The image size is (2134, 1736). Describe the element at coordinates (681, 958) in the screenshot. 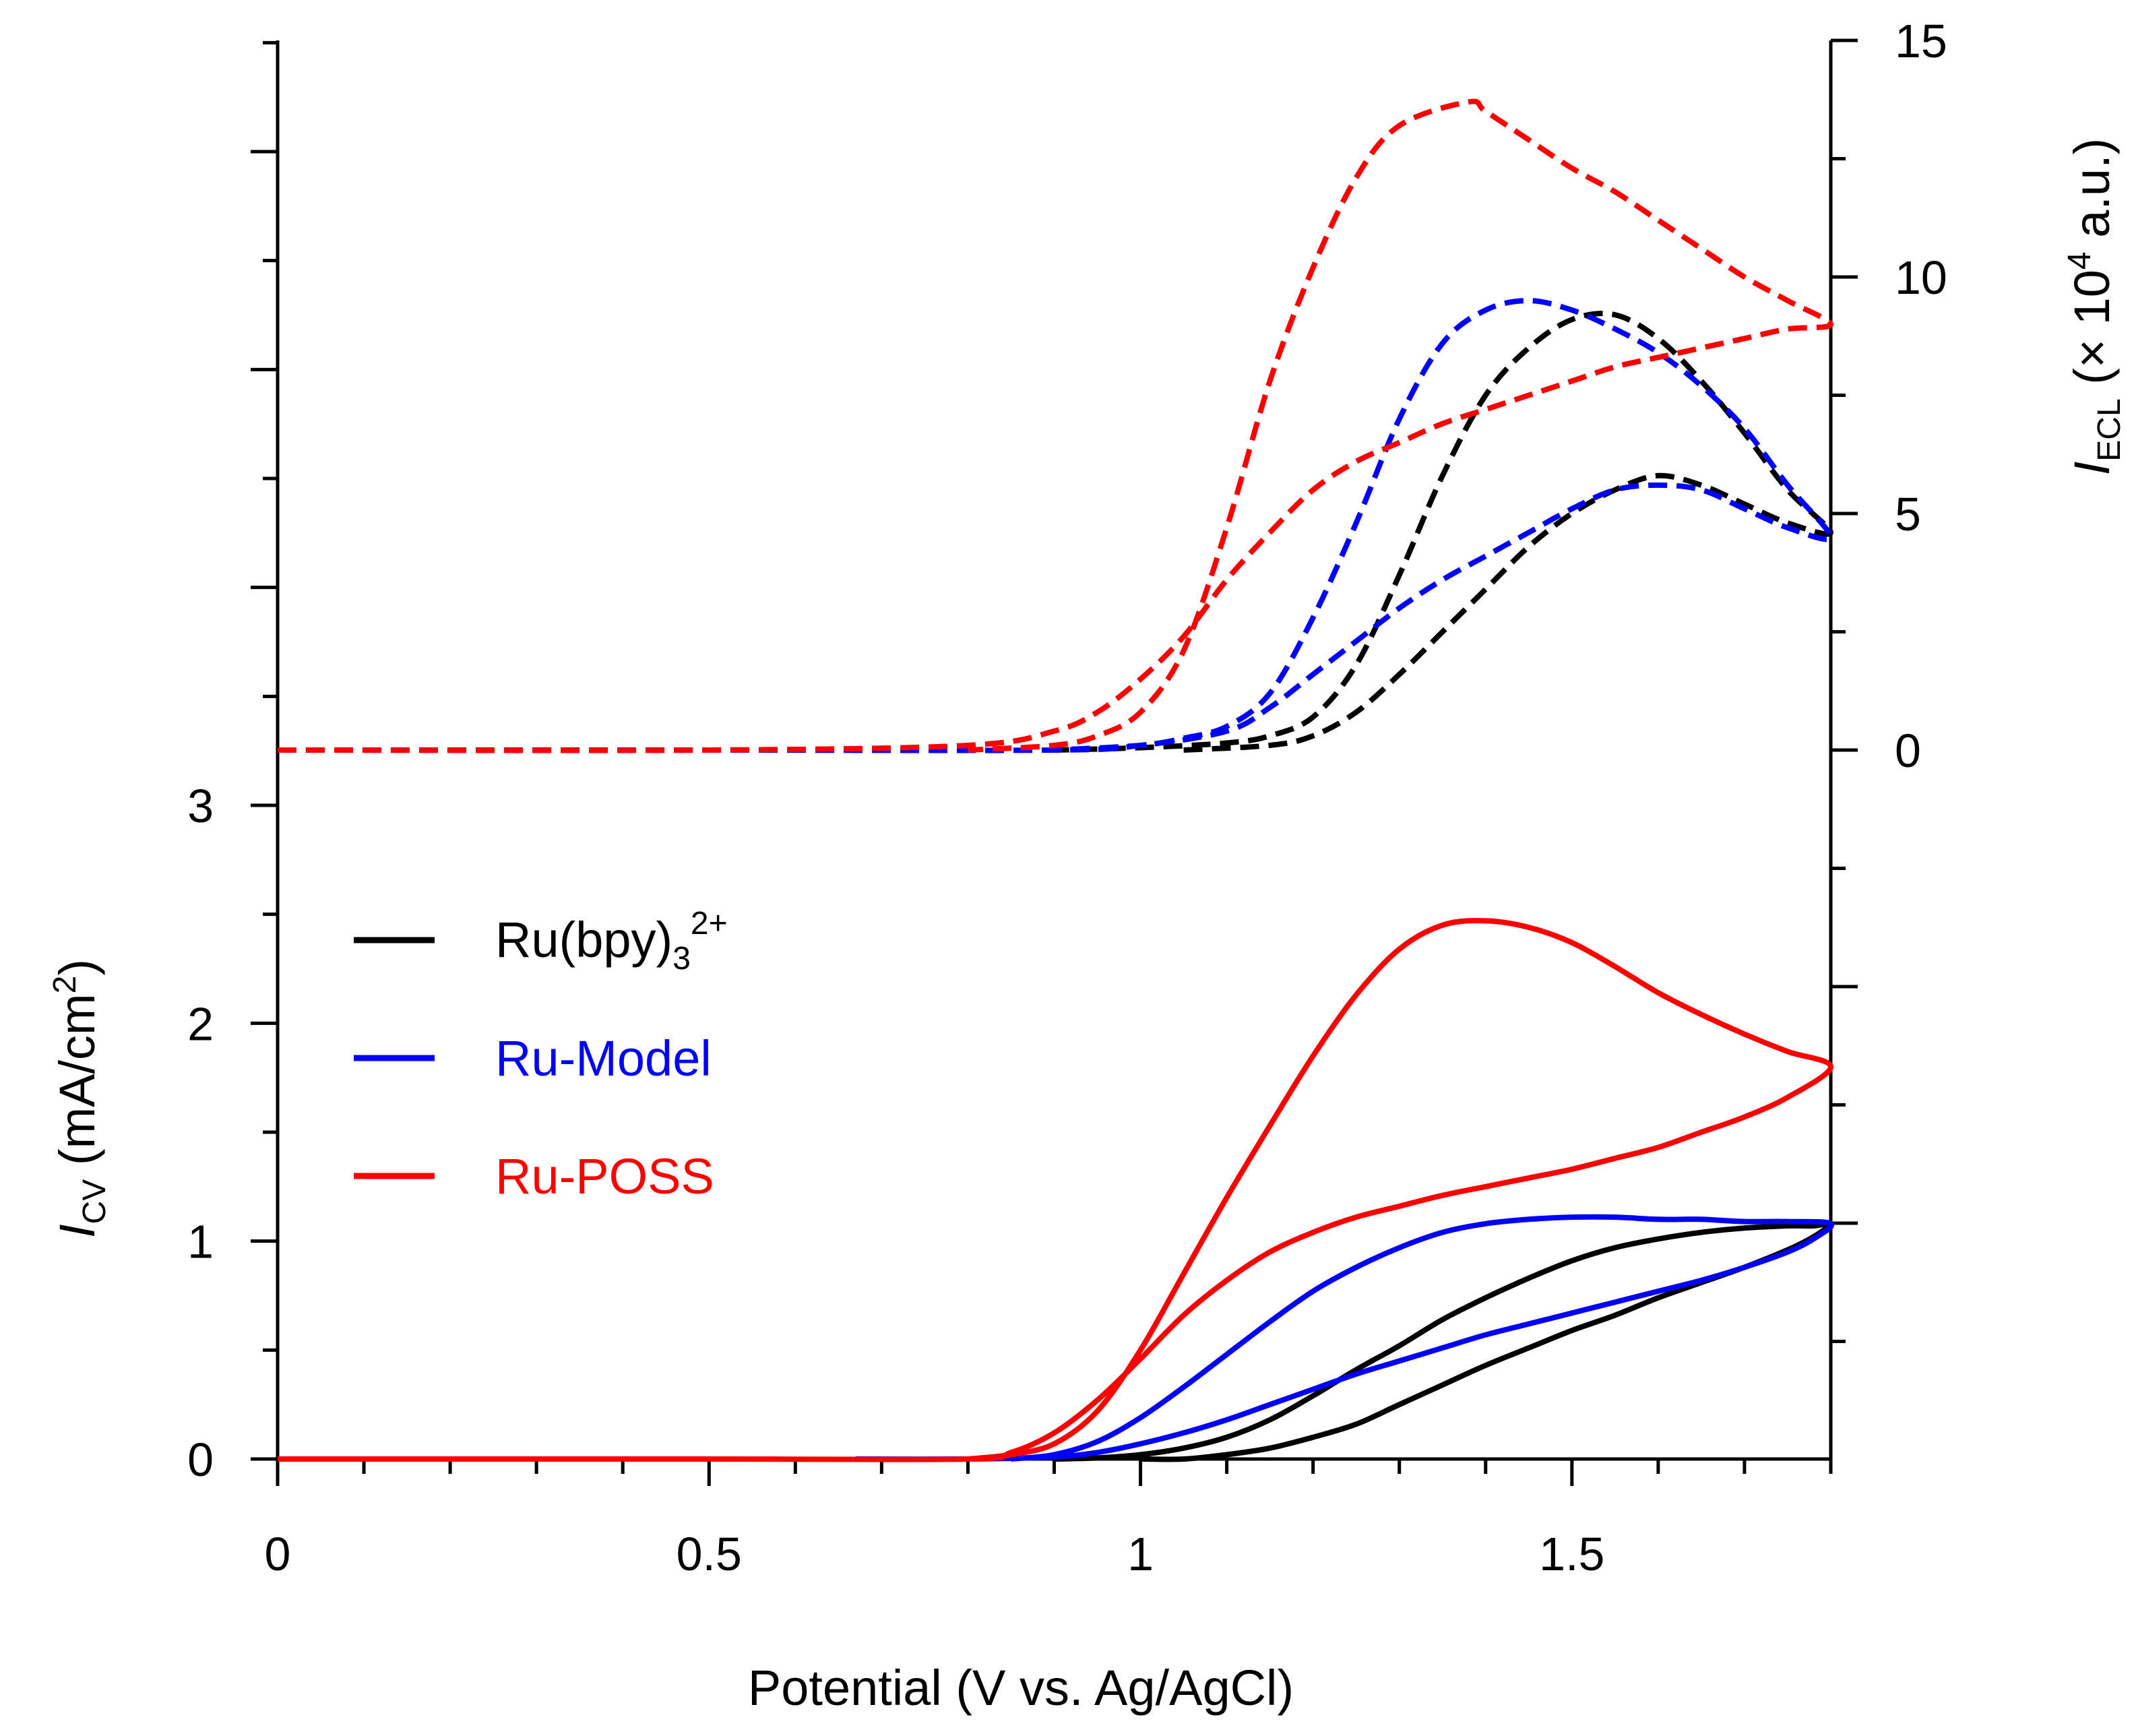

I see `legend-label-ru-bpy-sub: 3` at that location.